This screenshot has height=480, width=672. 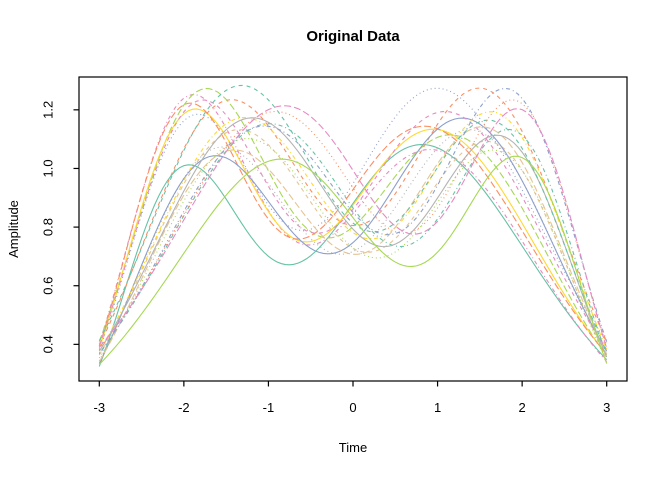 I want to click on chart-title: Original Data, so click(x=353, y=36).